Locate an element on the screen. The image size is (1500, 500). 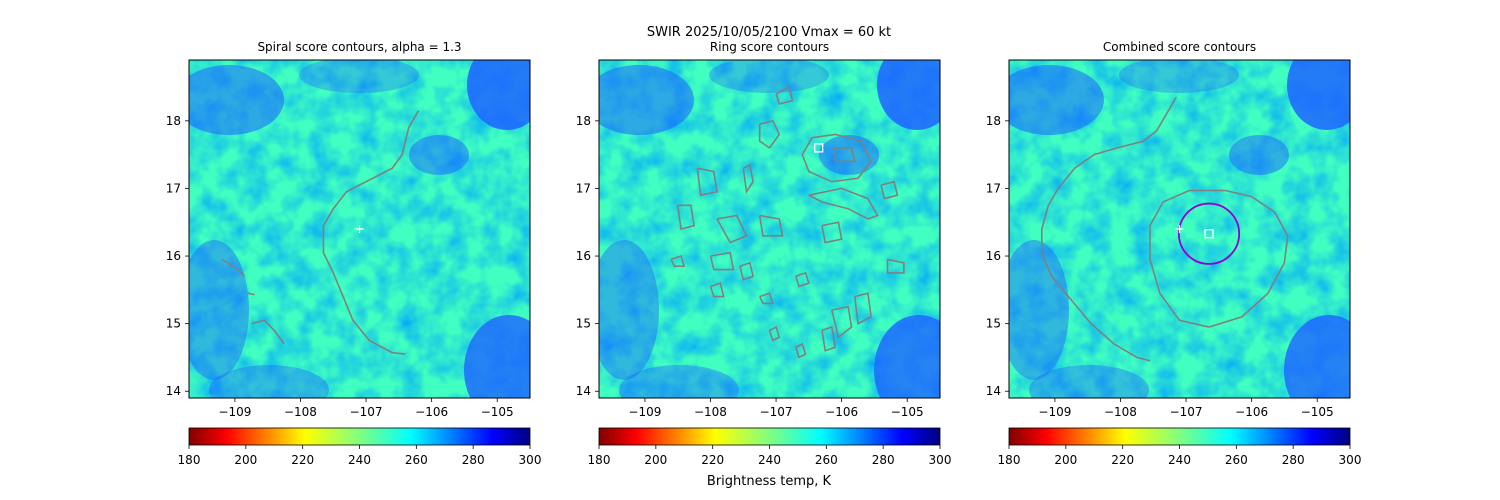
panel-title: Combined score contours is located at coordinates (1179, 47).